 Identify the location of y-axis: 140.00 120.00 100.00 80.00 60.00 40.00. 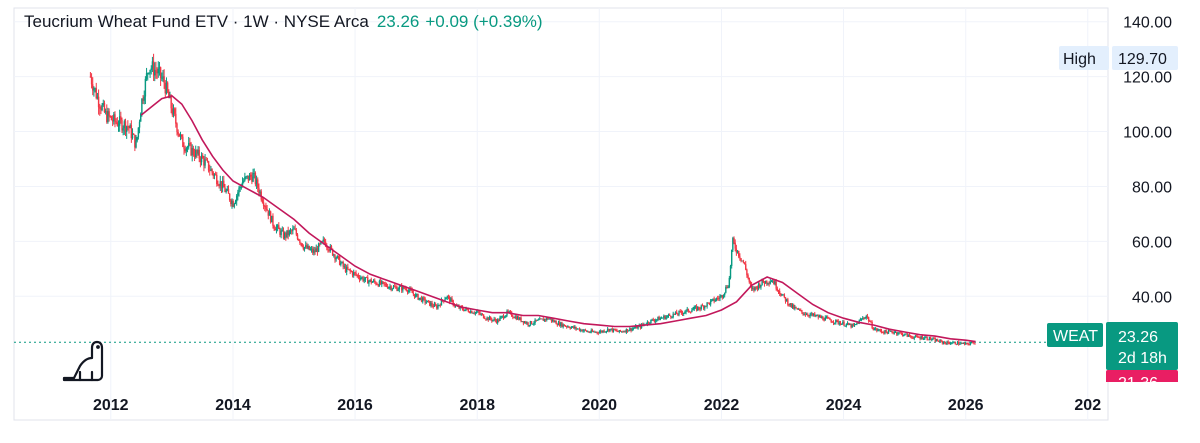
(1147, 161).